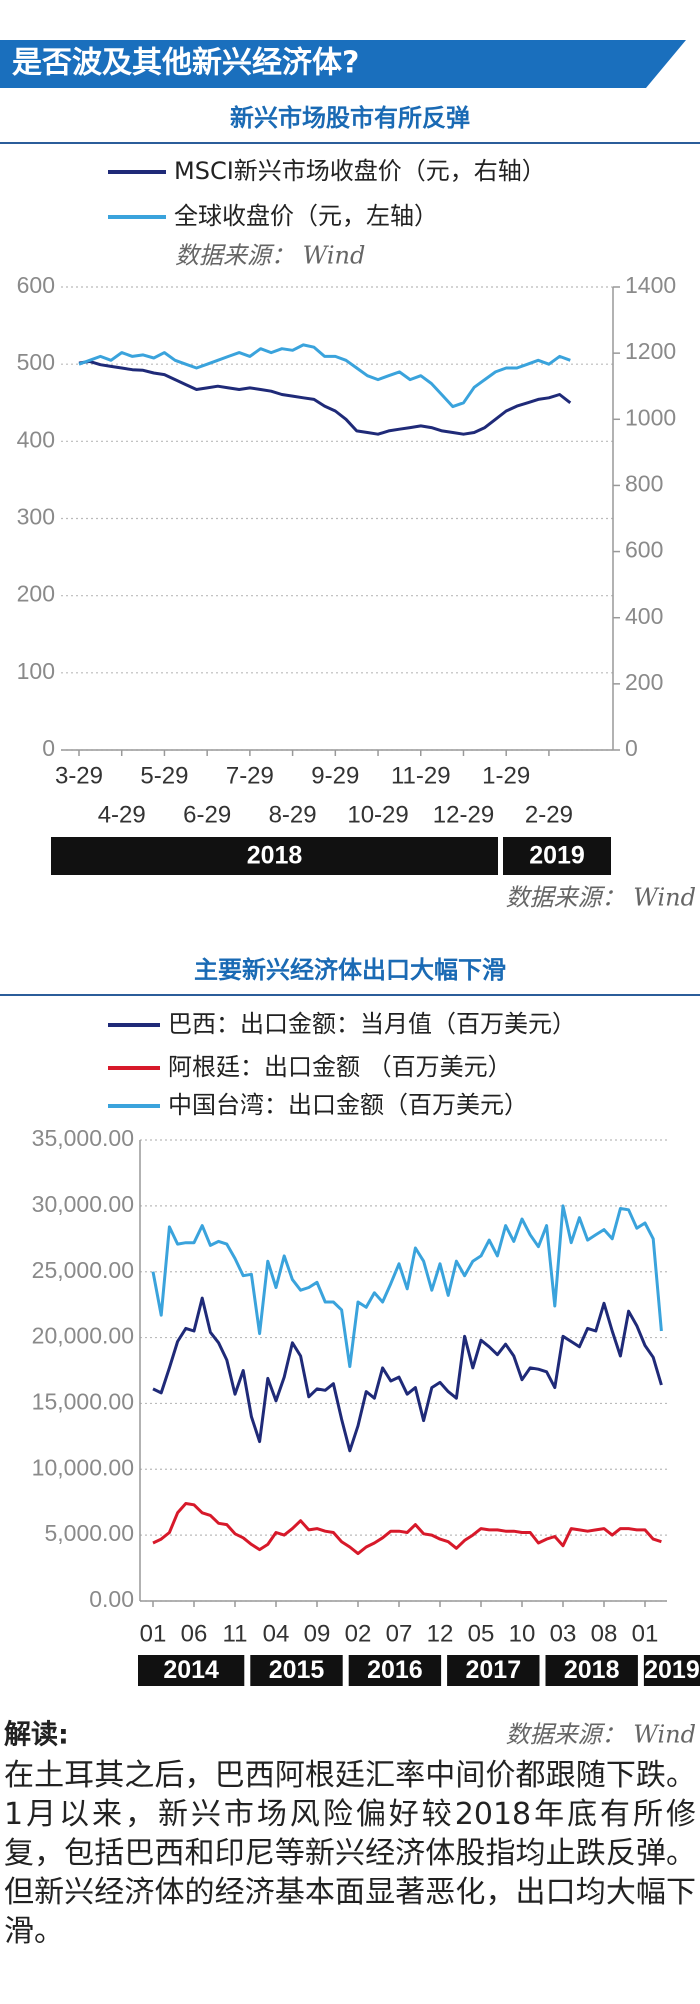 The image size is (700, 2004). What do you see at coordinates (83, 1467) in the screenshot?
I see `y-tick-label: 10,000.00` at bounding box center [83, 1467].